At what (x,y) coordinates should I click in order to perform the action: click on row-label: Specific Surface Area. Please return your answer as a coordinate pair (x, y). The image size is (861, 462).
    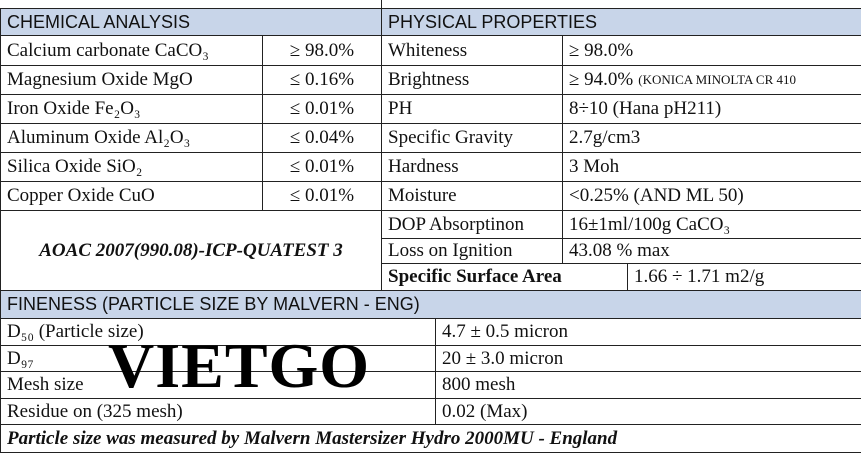
    Looking at the image, I should click on (504, 277).